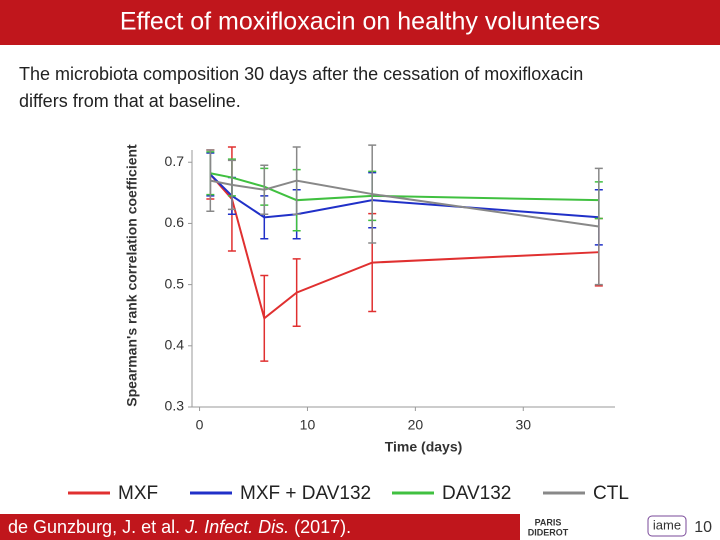  Describe the element at coordinates (96, 527) in the screenshot. I see `citation-part: de Gunzburg, J. et al.` at that location.